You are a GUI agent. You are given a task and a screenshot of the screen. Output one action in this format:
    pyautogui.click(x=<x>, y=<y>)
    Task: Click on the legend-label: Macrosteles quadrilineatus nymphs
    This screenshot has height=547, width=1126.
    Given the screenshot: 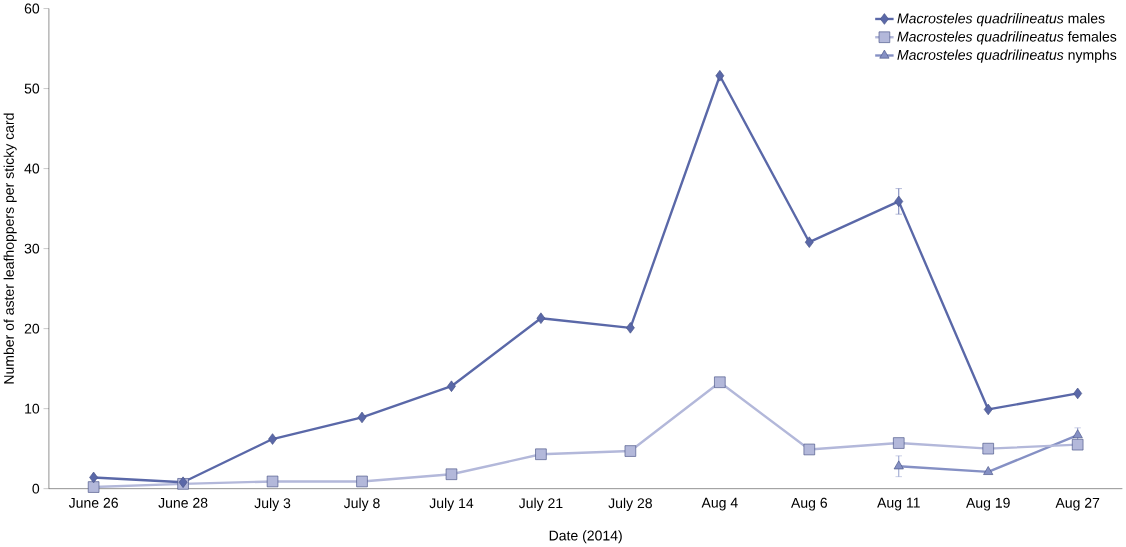 What is the action you would take?
    pyautogui.click(x=1007, y=56)
    